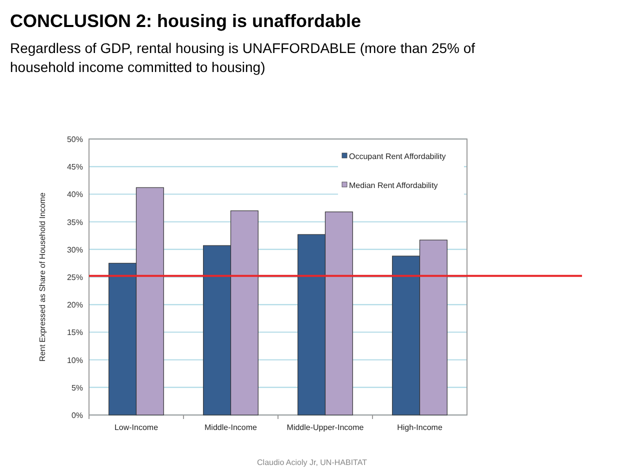 The image size is (624, 472). Describe the element at coordinates (74, 222) in the screenshot. I see `y-tick-label: 35%` at that location.